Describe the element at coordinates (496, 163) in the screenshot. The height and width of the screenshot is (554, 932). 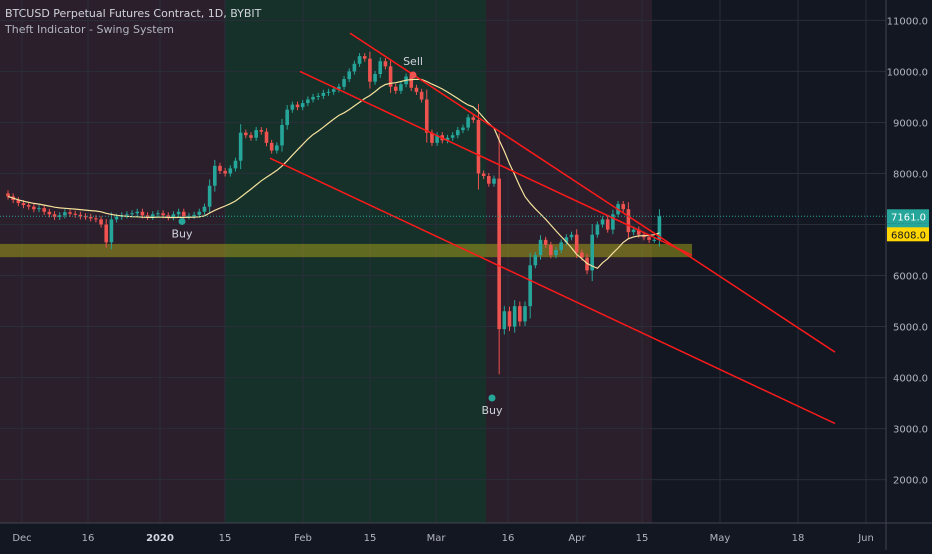
I see `trend-line-middle` at that location.